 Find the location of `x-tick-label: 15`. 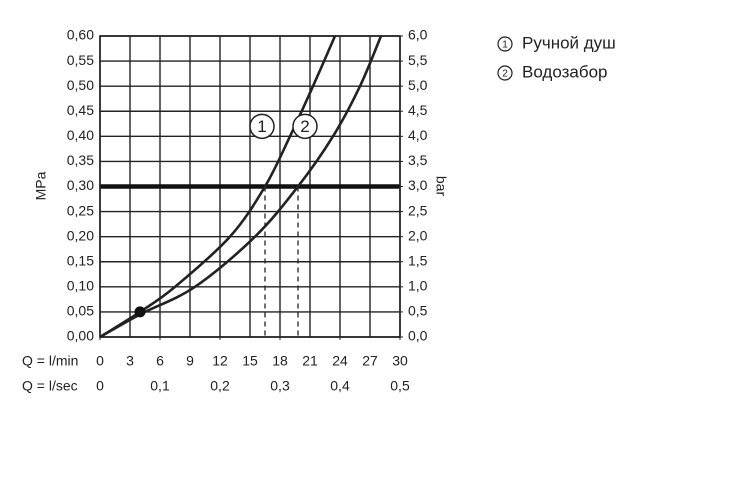

x-tick-label: 15 is located at coordinates (250, 361).